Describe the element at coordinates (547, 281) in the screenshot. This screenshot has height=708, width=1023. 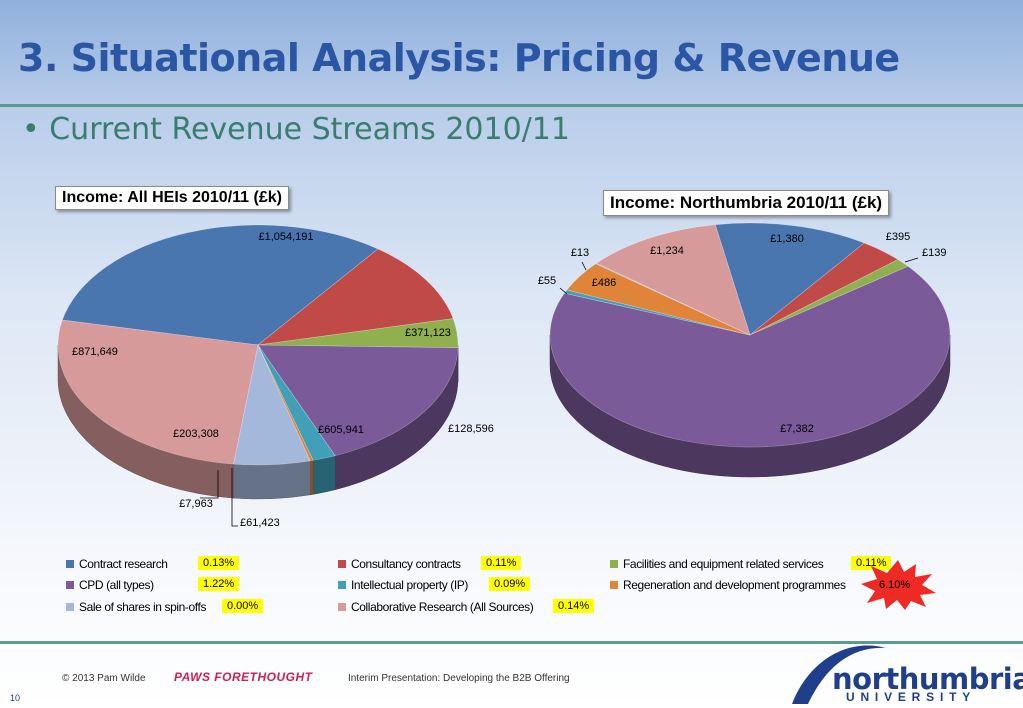
I see `data-label: £55` at that location.